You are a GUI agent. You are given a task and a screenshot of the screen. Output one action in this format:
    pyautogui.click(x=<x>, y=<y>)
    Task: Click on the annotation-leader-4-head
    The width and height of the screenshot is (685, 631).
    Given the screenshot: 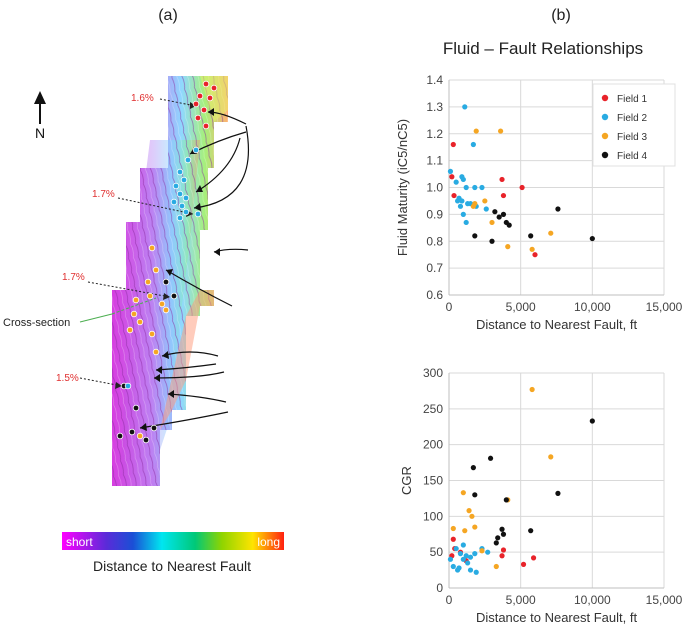 What is the action you would take?
    pyautogui.click(x=118, y=385)
    